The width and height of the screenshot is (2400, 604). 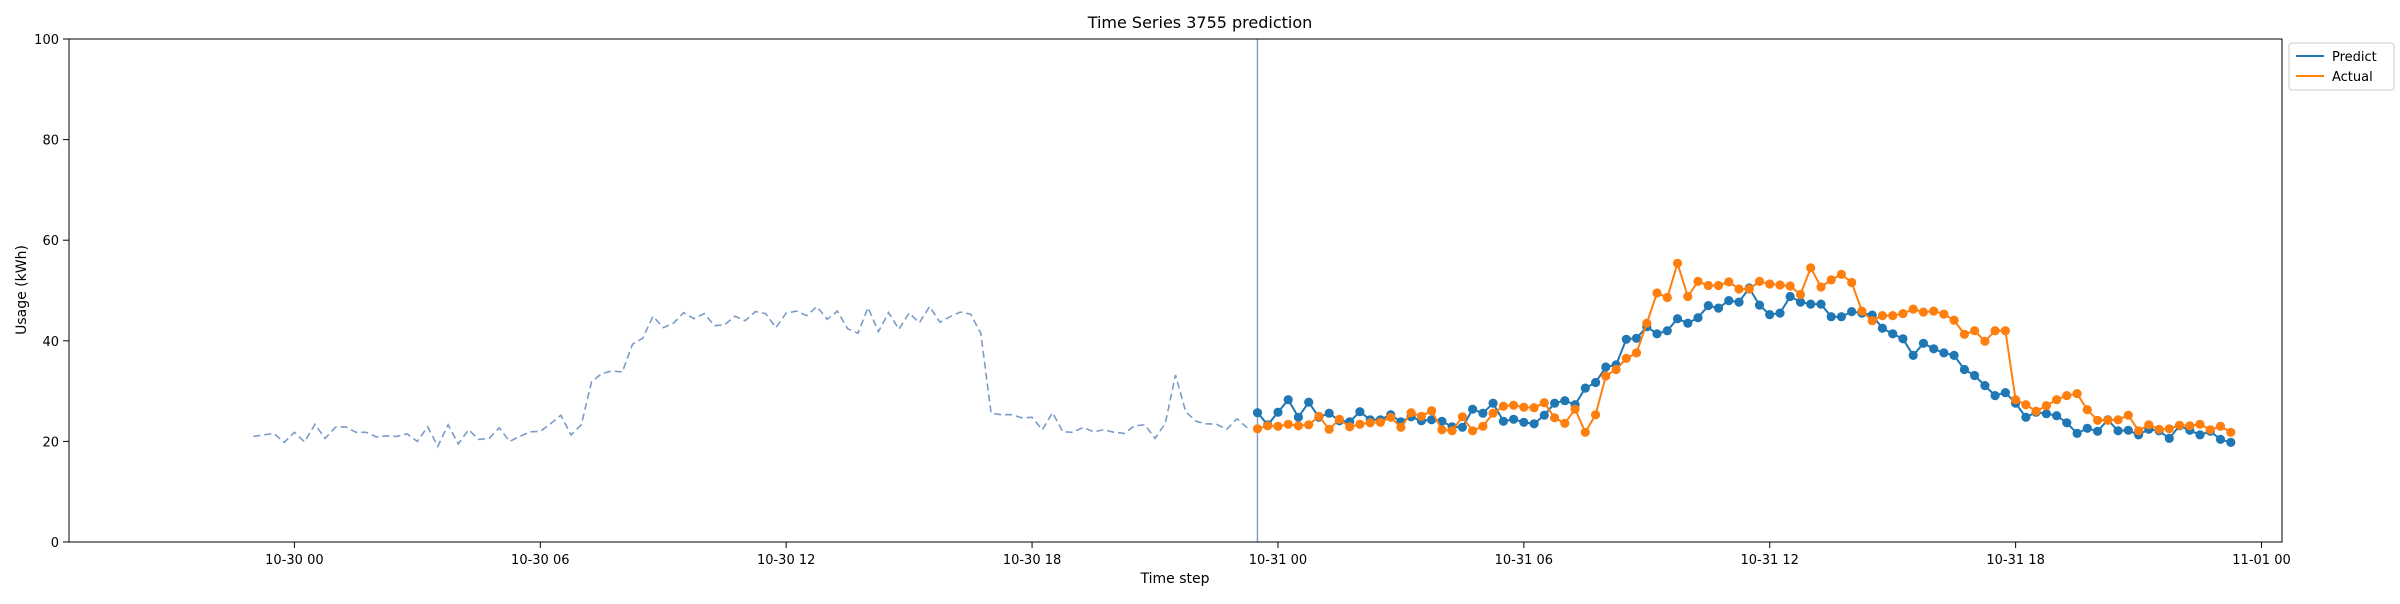 I want to click on history-line, so click(x=750, y=377).